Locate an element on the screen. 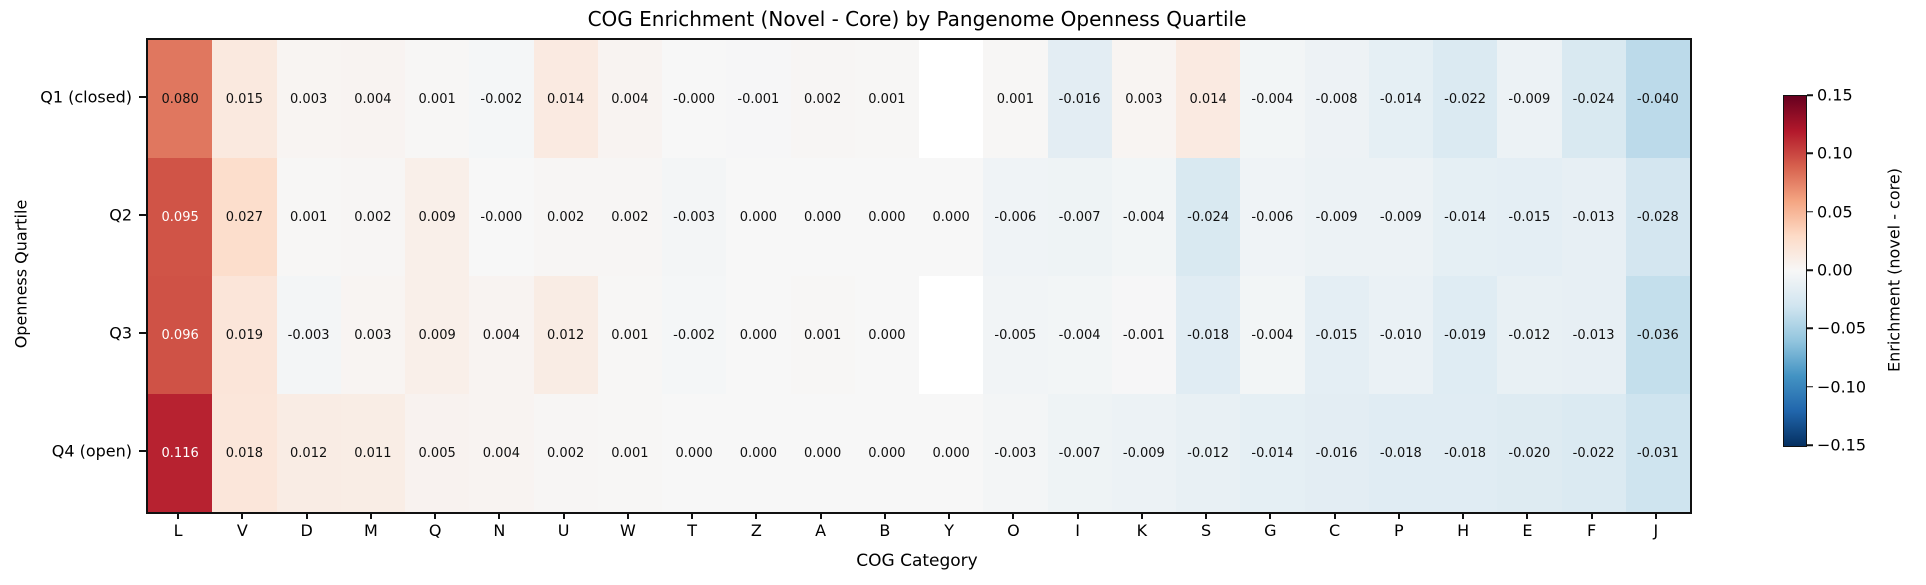 This screenshot has height=585, width=1926. x-tick-label: O is located at coordinates (1013, 530).